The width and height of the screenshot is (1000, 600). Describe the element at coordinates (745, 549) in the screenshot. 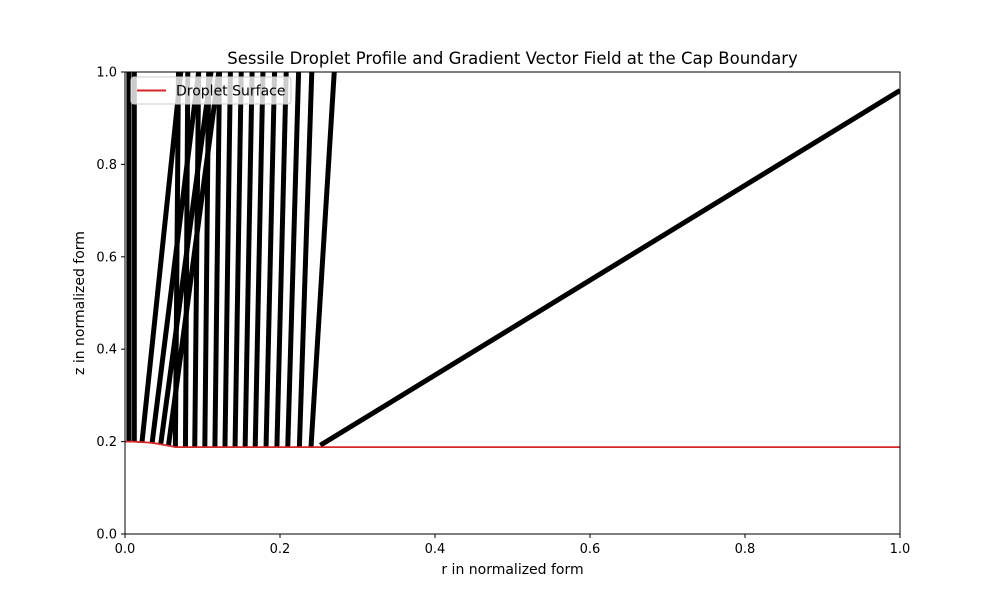

I see `x-tick-label: 0.8` at that location.